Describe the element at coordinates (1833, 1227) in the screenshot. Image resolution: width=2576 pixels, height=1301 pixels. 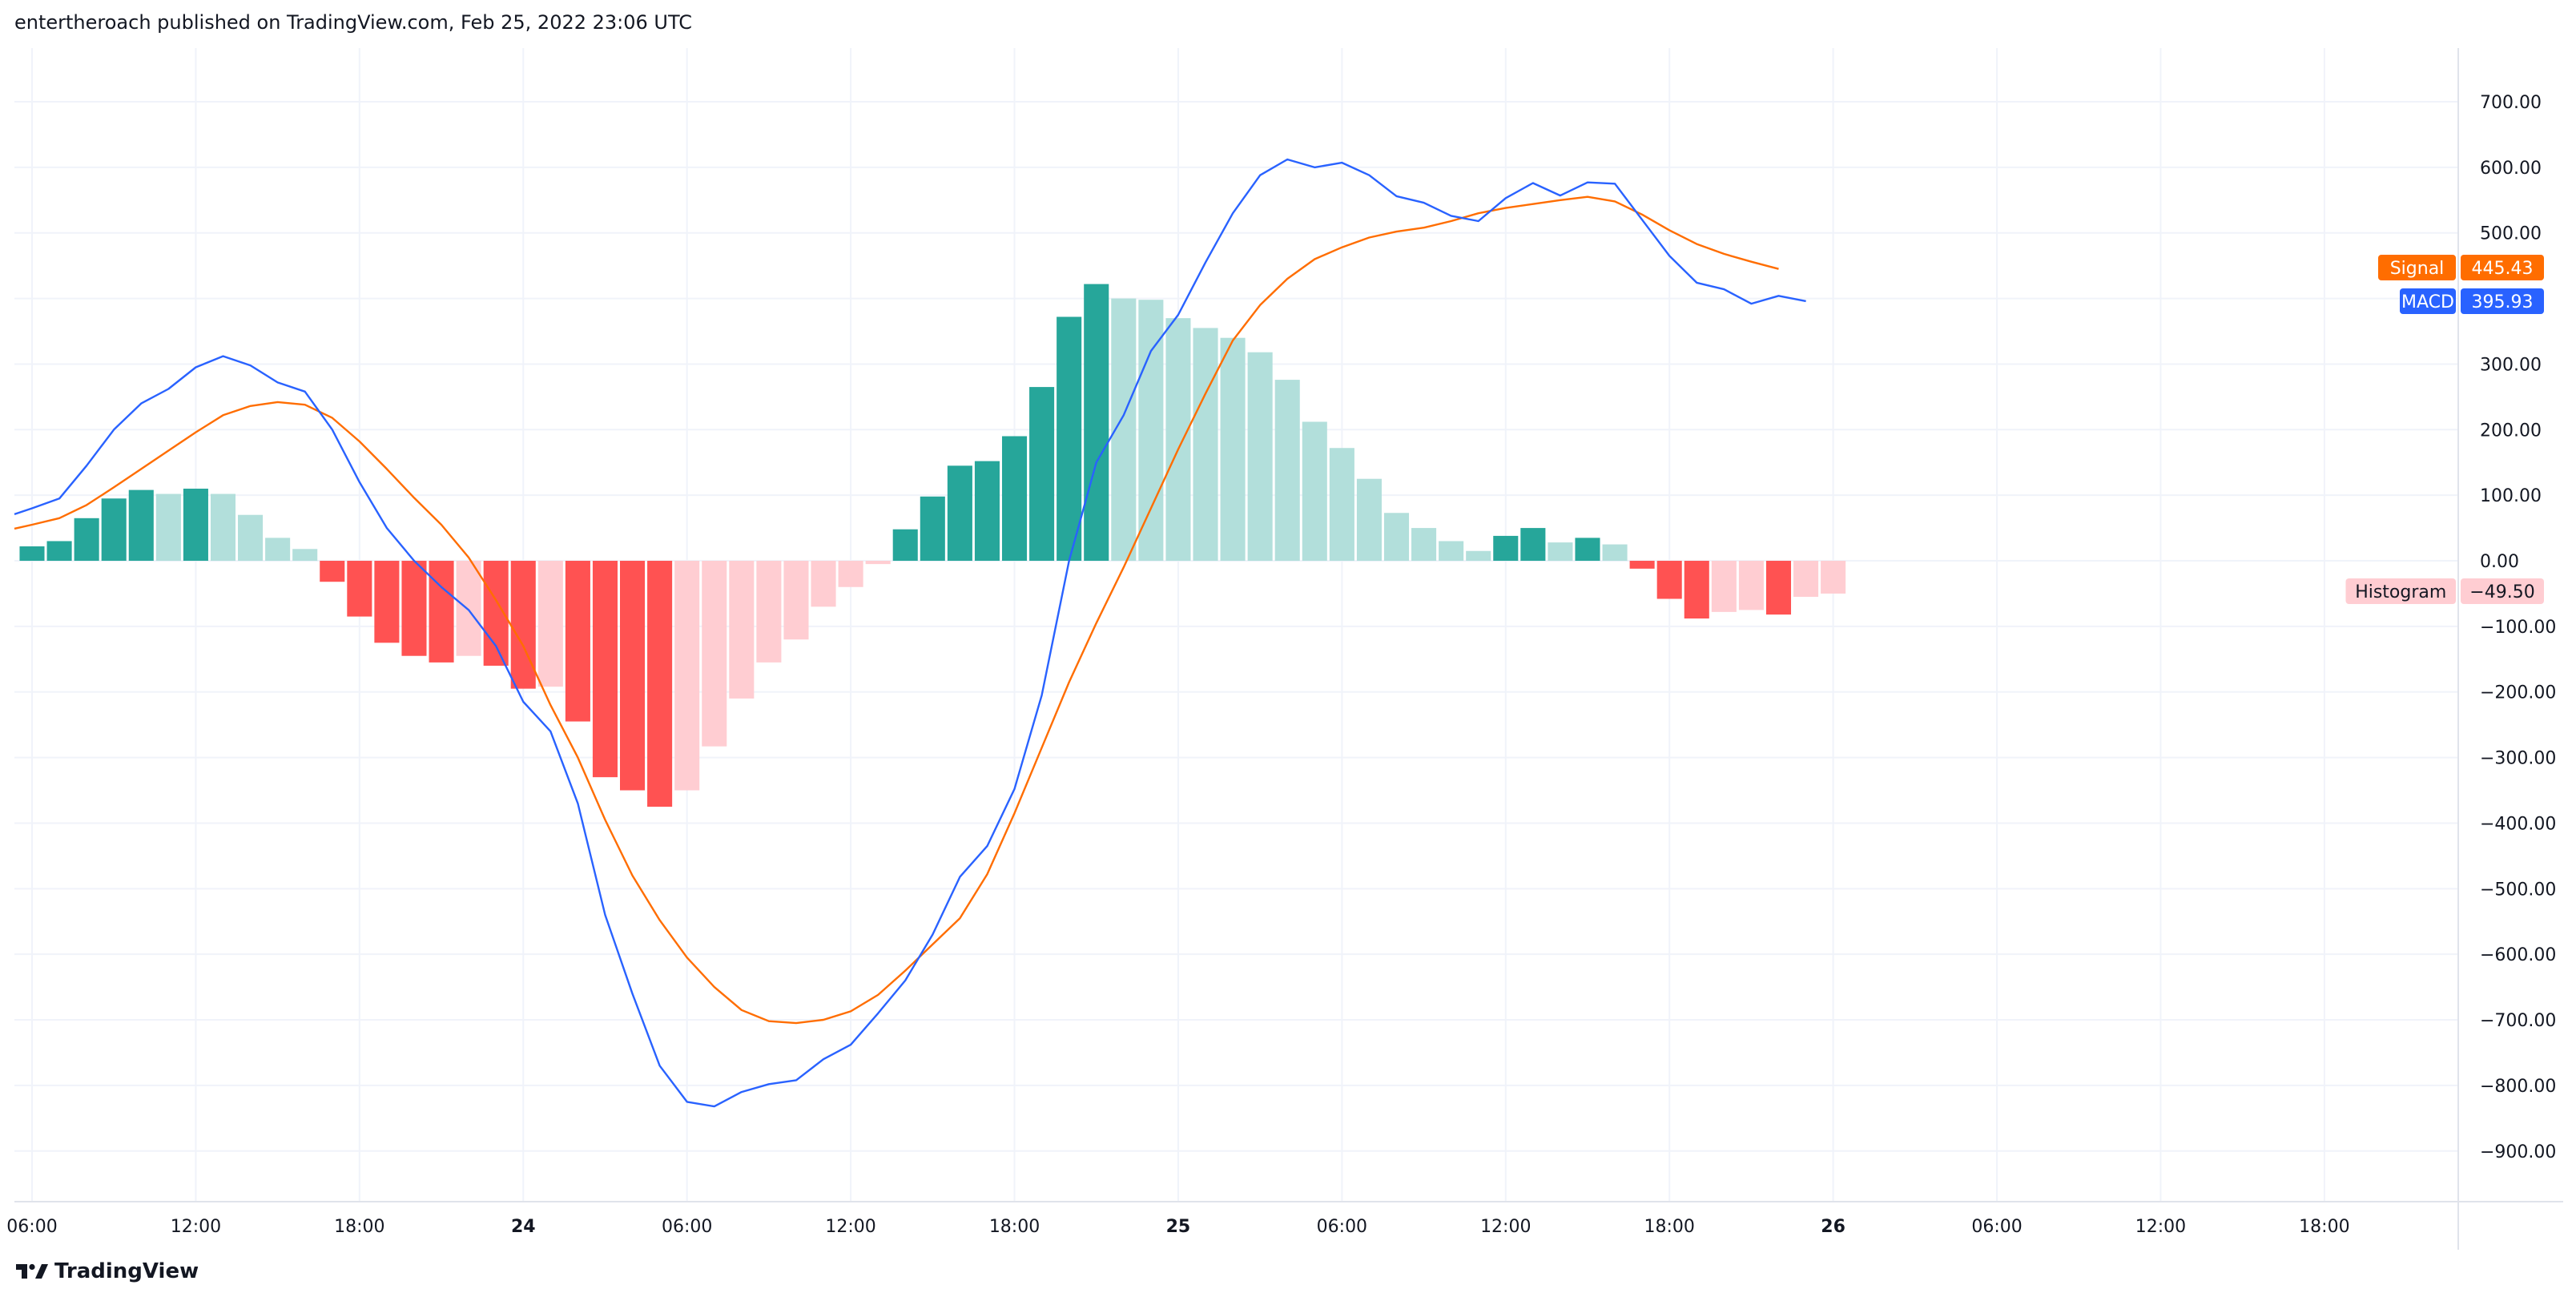
I see `x-tick-label: 26` at that location.